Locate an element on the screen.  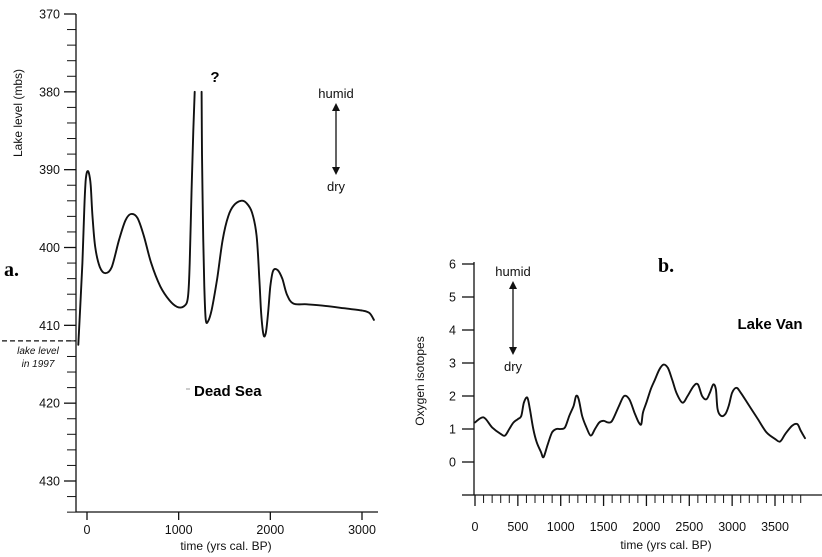
panel-b-y-tick-label: 6 is located at coordinates (452, 265).